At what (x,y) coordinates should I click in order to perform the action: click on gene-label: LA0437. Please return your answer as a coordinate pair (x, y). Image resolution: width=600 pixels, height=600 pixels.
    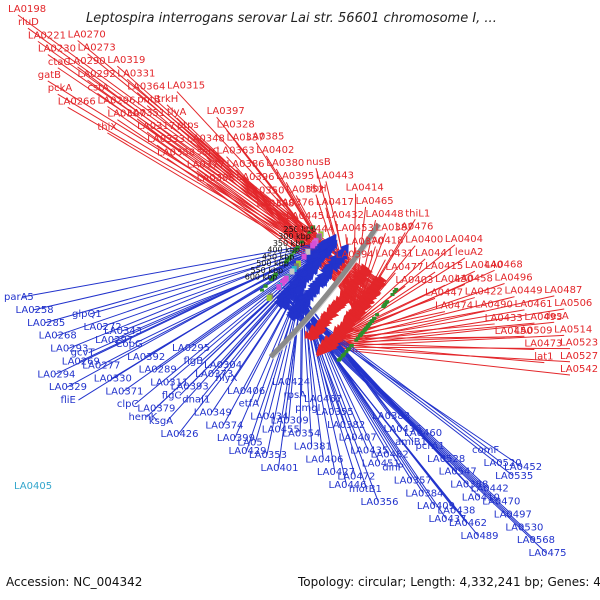
    Looking at the image, I should click on (447, 519).